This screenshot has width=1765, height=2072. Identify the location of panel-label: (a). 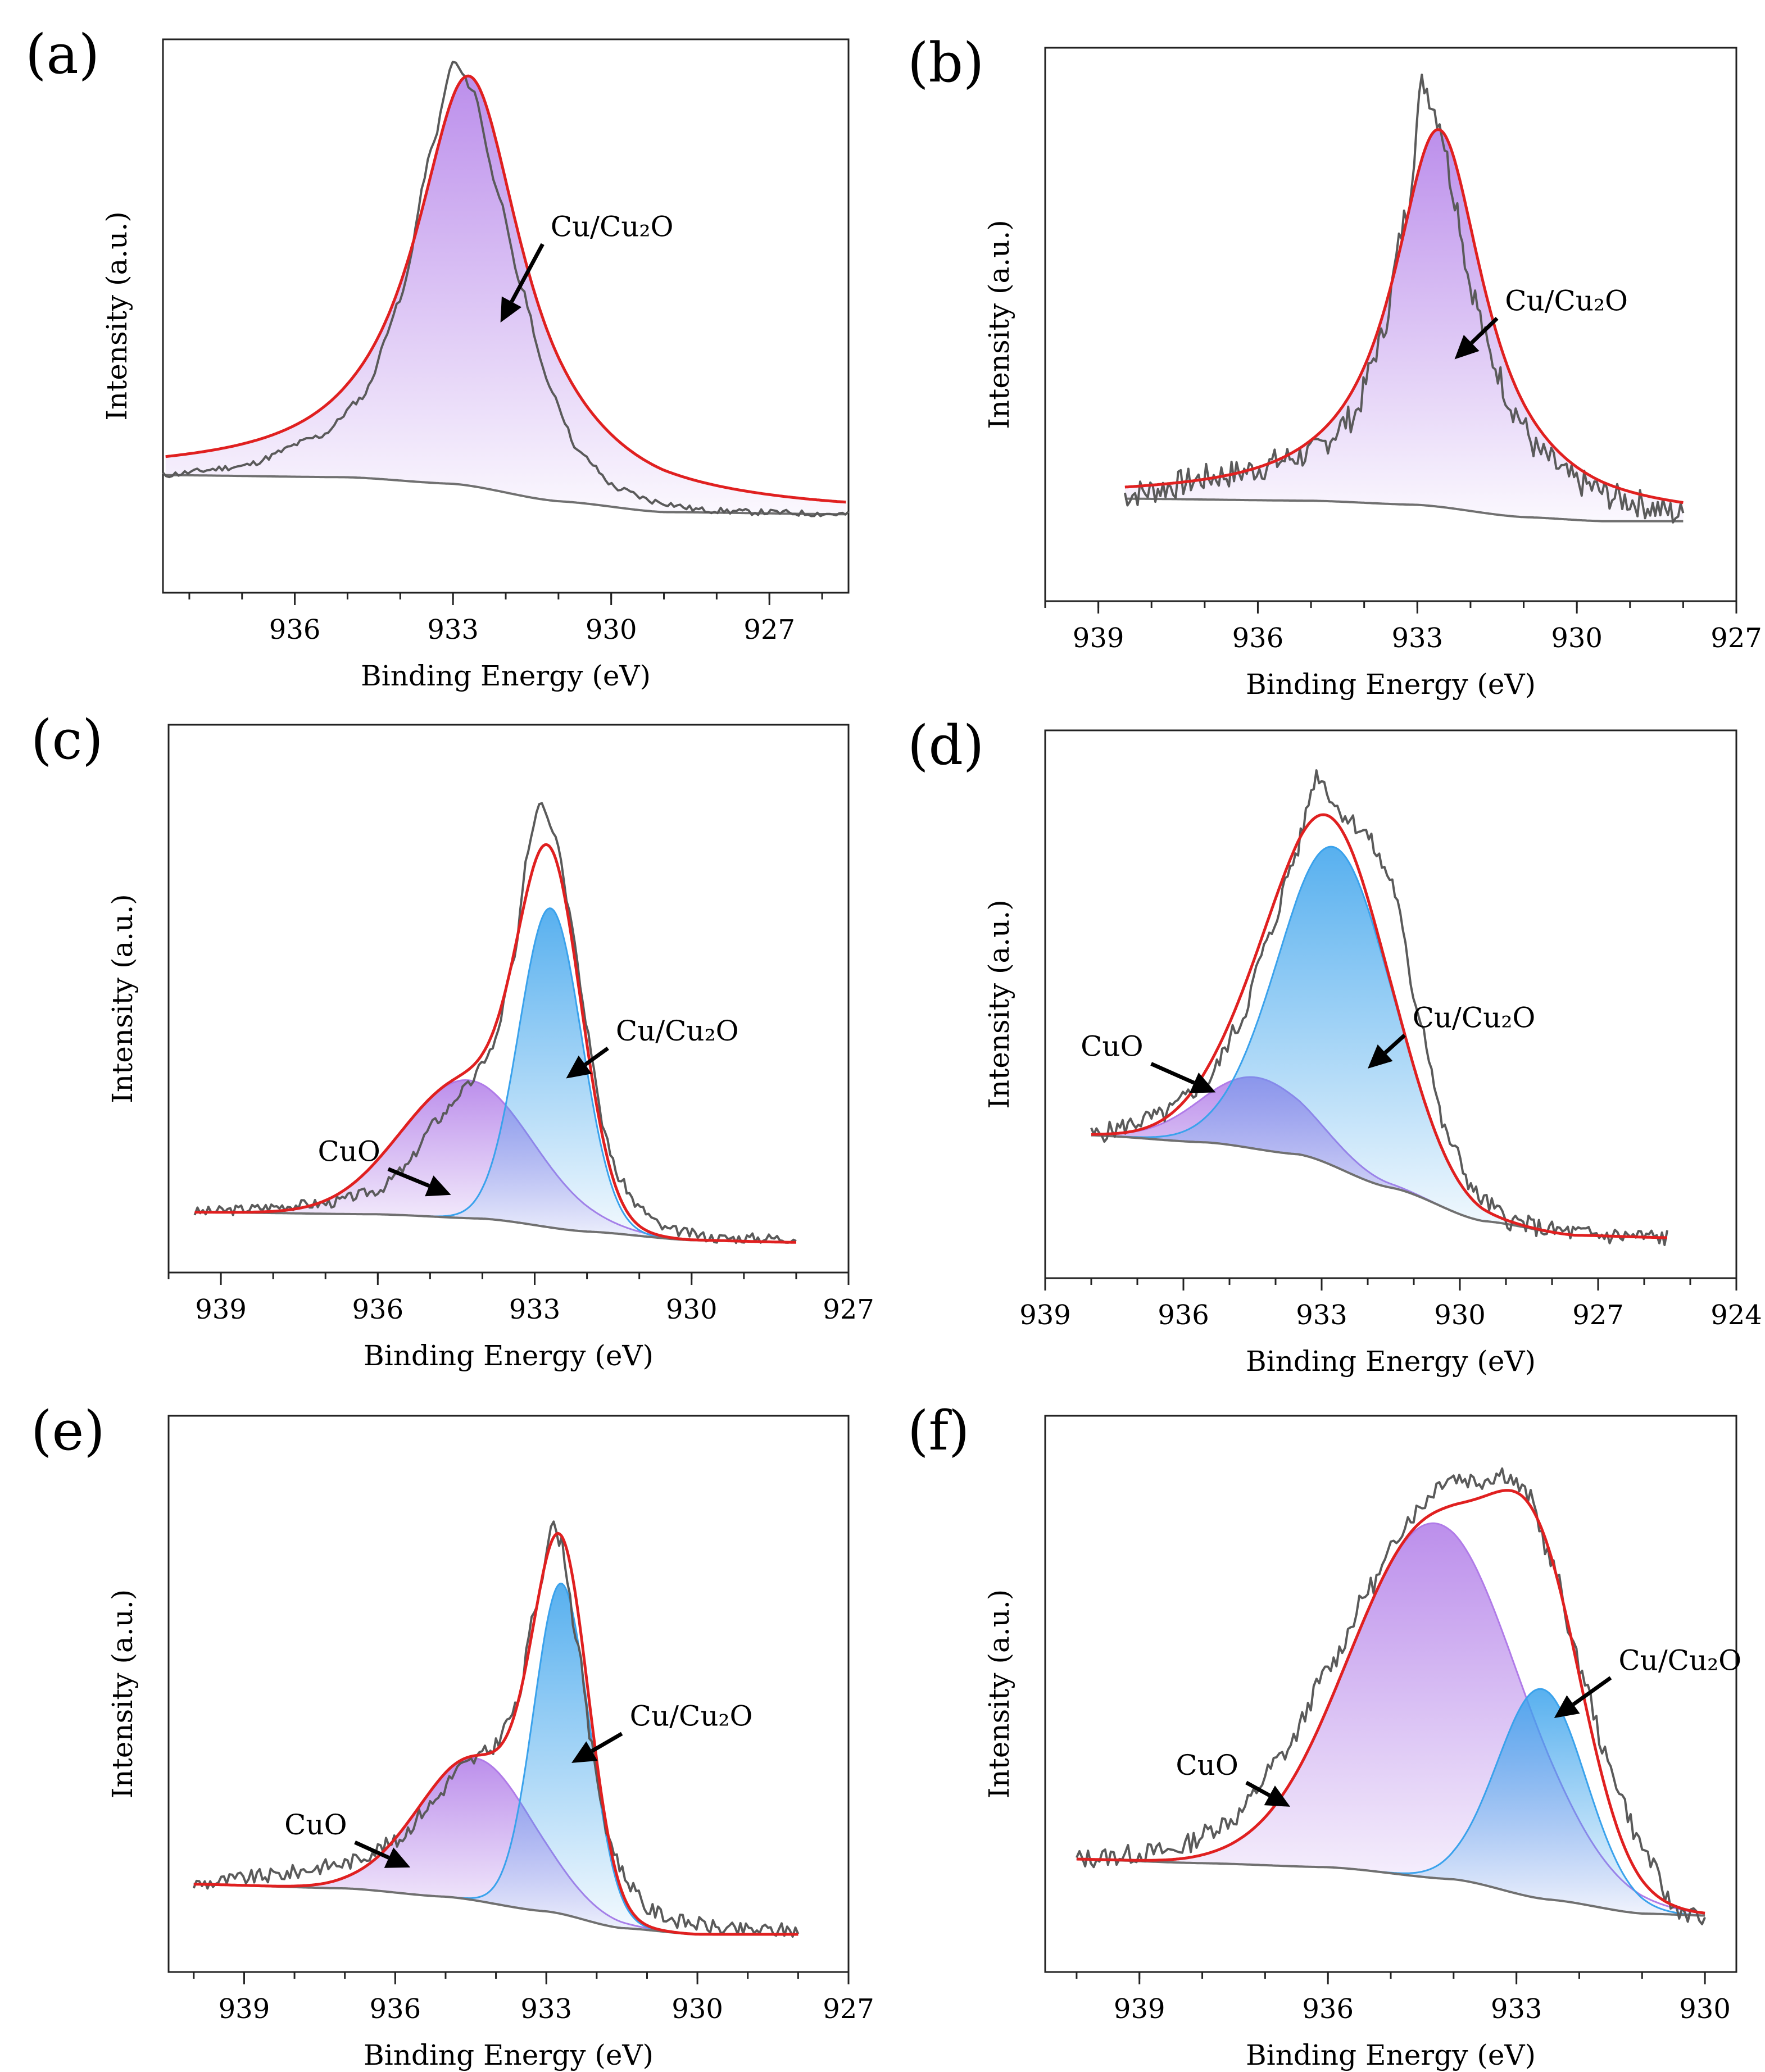
(62, 54).